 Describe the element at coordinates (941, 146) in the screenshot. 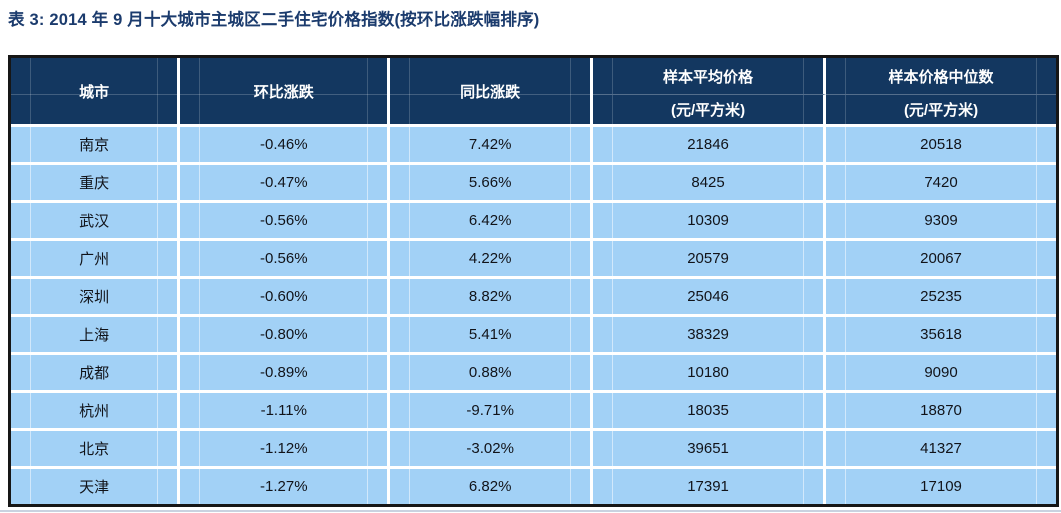

I see `cell-median-price: 20518` at that location.